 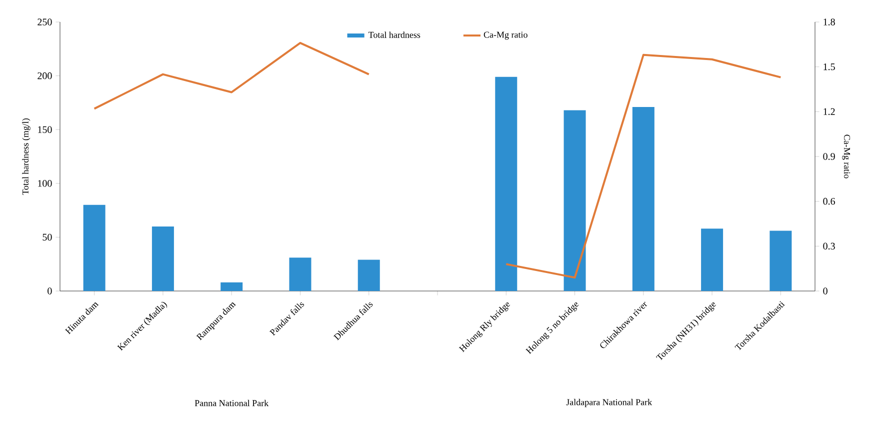 I want to click on text: Panna National Park, so click(x=231, y=403).